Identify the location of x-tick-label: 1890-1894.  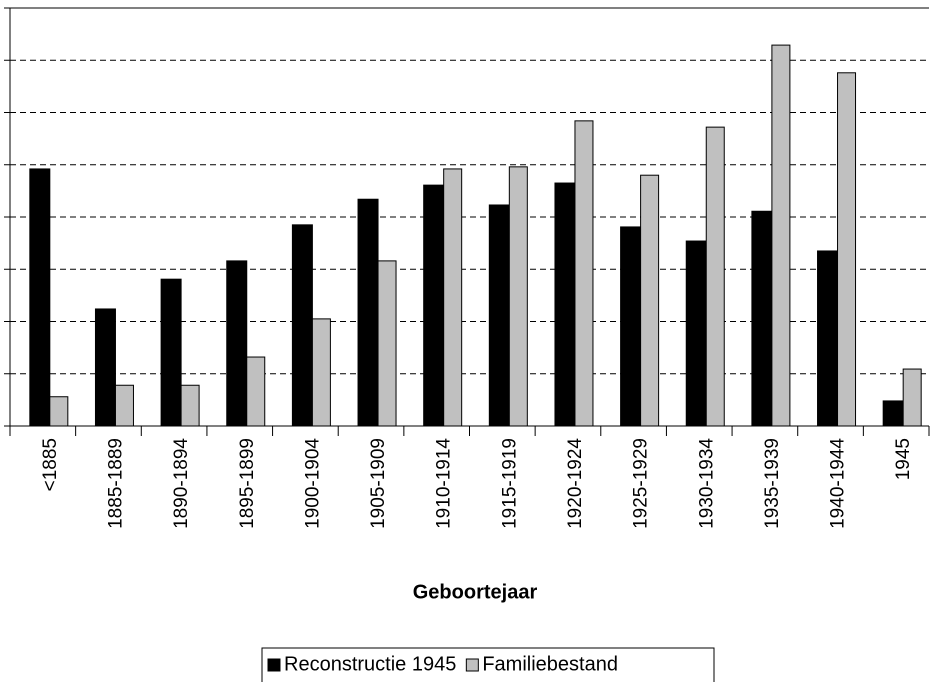
(181, 483).